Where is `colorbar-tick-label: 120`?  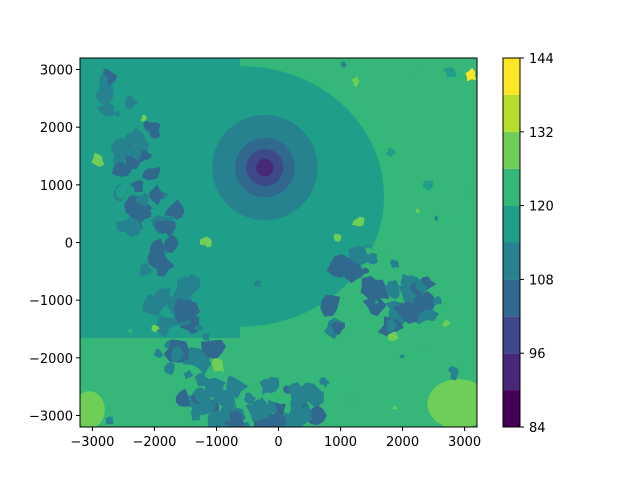
colorbar-tick-label: 120 is located at coordinates (541, 207).